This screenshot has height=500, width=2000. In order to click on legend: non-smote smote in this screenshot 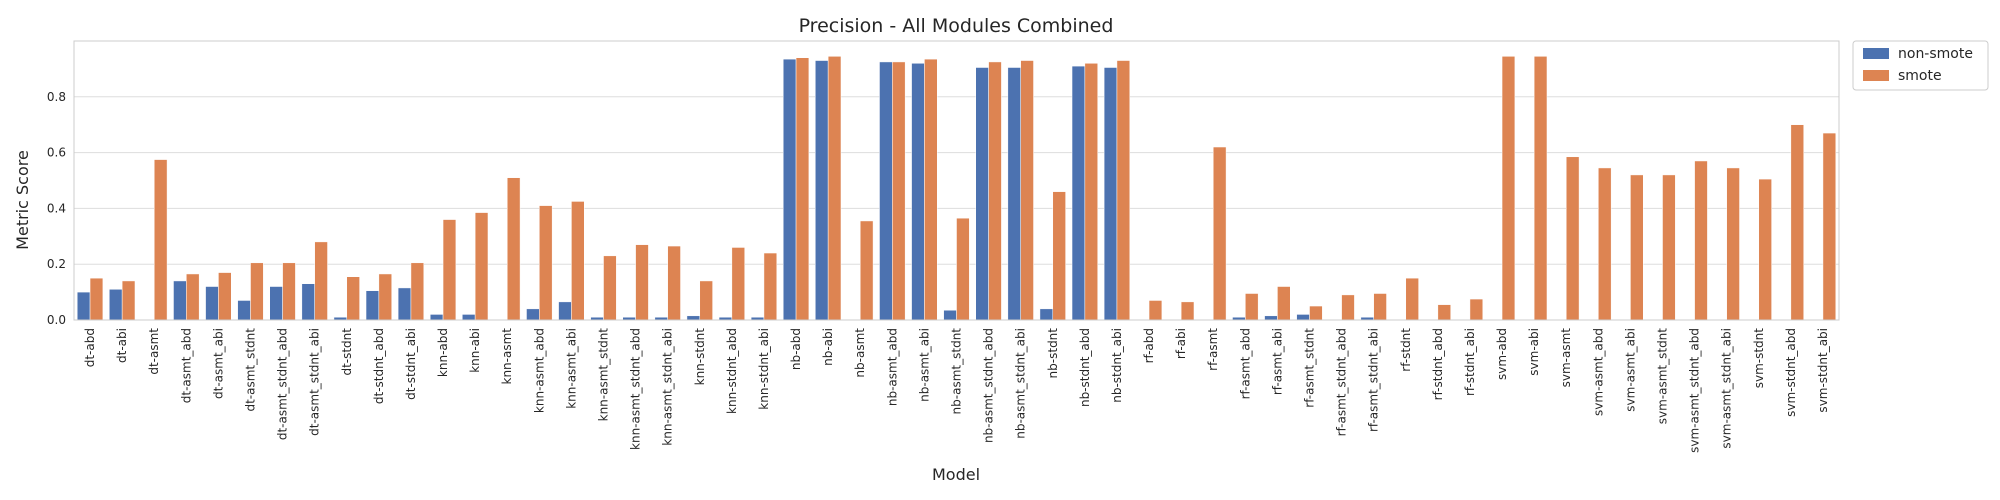, I will do `click(1920, 65)`.